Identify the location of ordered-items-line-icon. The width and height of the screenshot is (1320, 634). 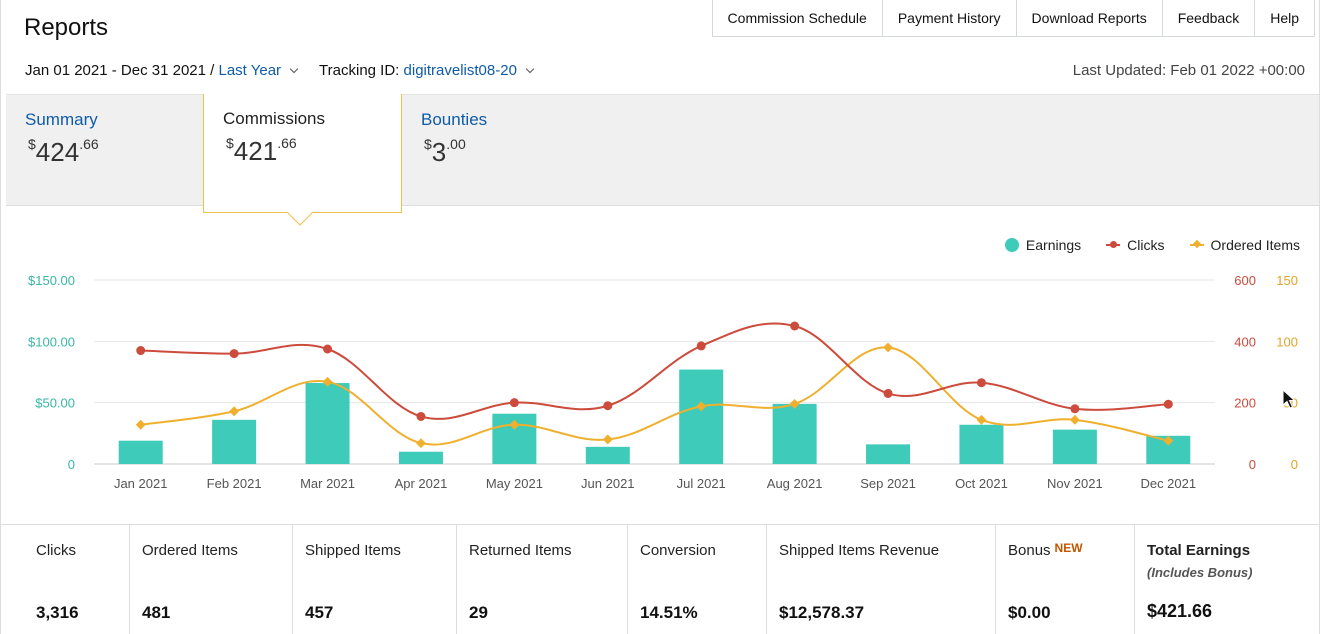
(1196, 244).